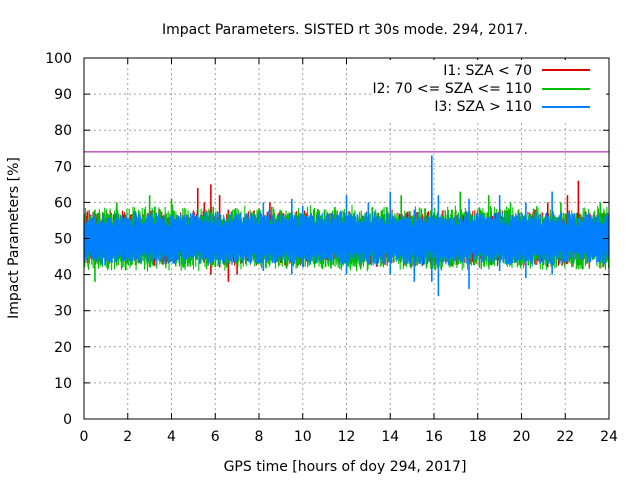 The height and width of the screenshot is (480, 640). What do you see at coordinates (127, 437) in the screenshot?
I see `x-tick-label: 2` at bounding box center [127, 437].